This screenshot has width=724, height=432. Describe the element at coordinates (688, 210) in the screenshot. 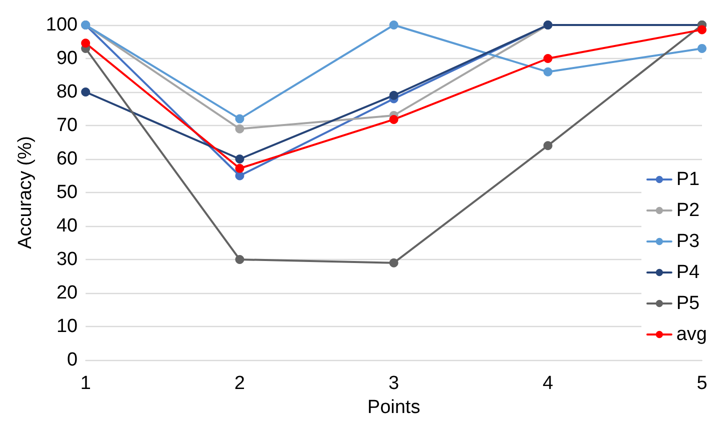

I see `legend-label: P2` at that location.